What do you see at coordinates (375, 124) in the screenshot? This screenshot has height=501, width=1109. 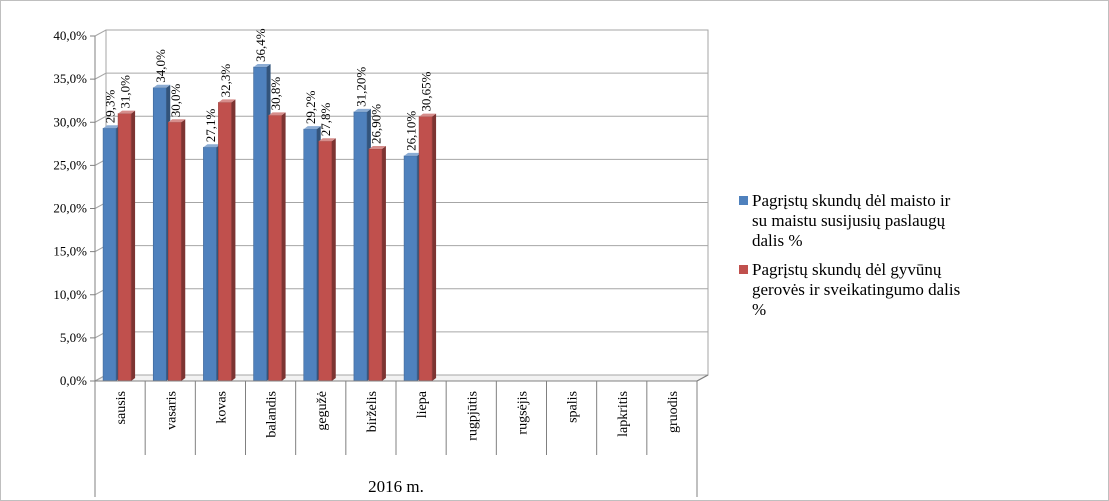 I see `data-label: 26,90%` at bounding box center [375, 124].